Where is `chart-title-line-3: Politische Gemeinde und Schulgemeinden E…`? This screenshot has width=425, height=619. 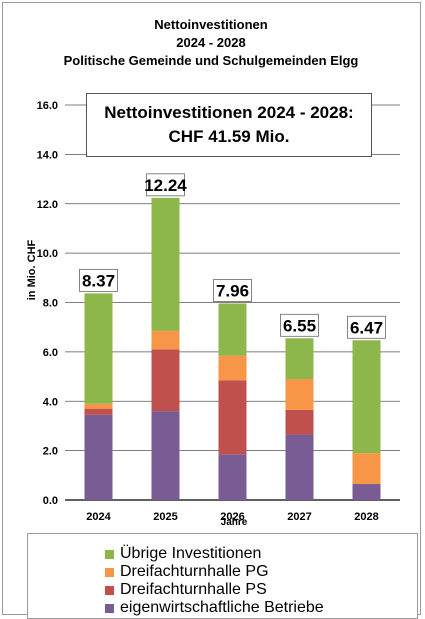 chart-title-line-3: Politische Gemeinde und Schulgemeinden E… is located at coordinates (211, 60).